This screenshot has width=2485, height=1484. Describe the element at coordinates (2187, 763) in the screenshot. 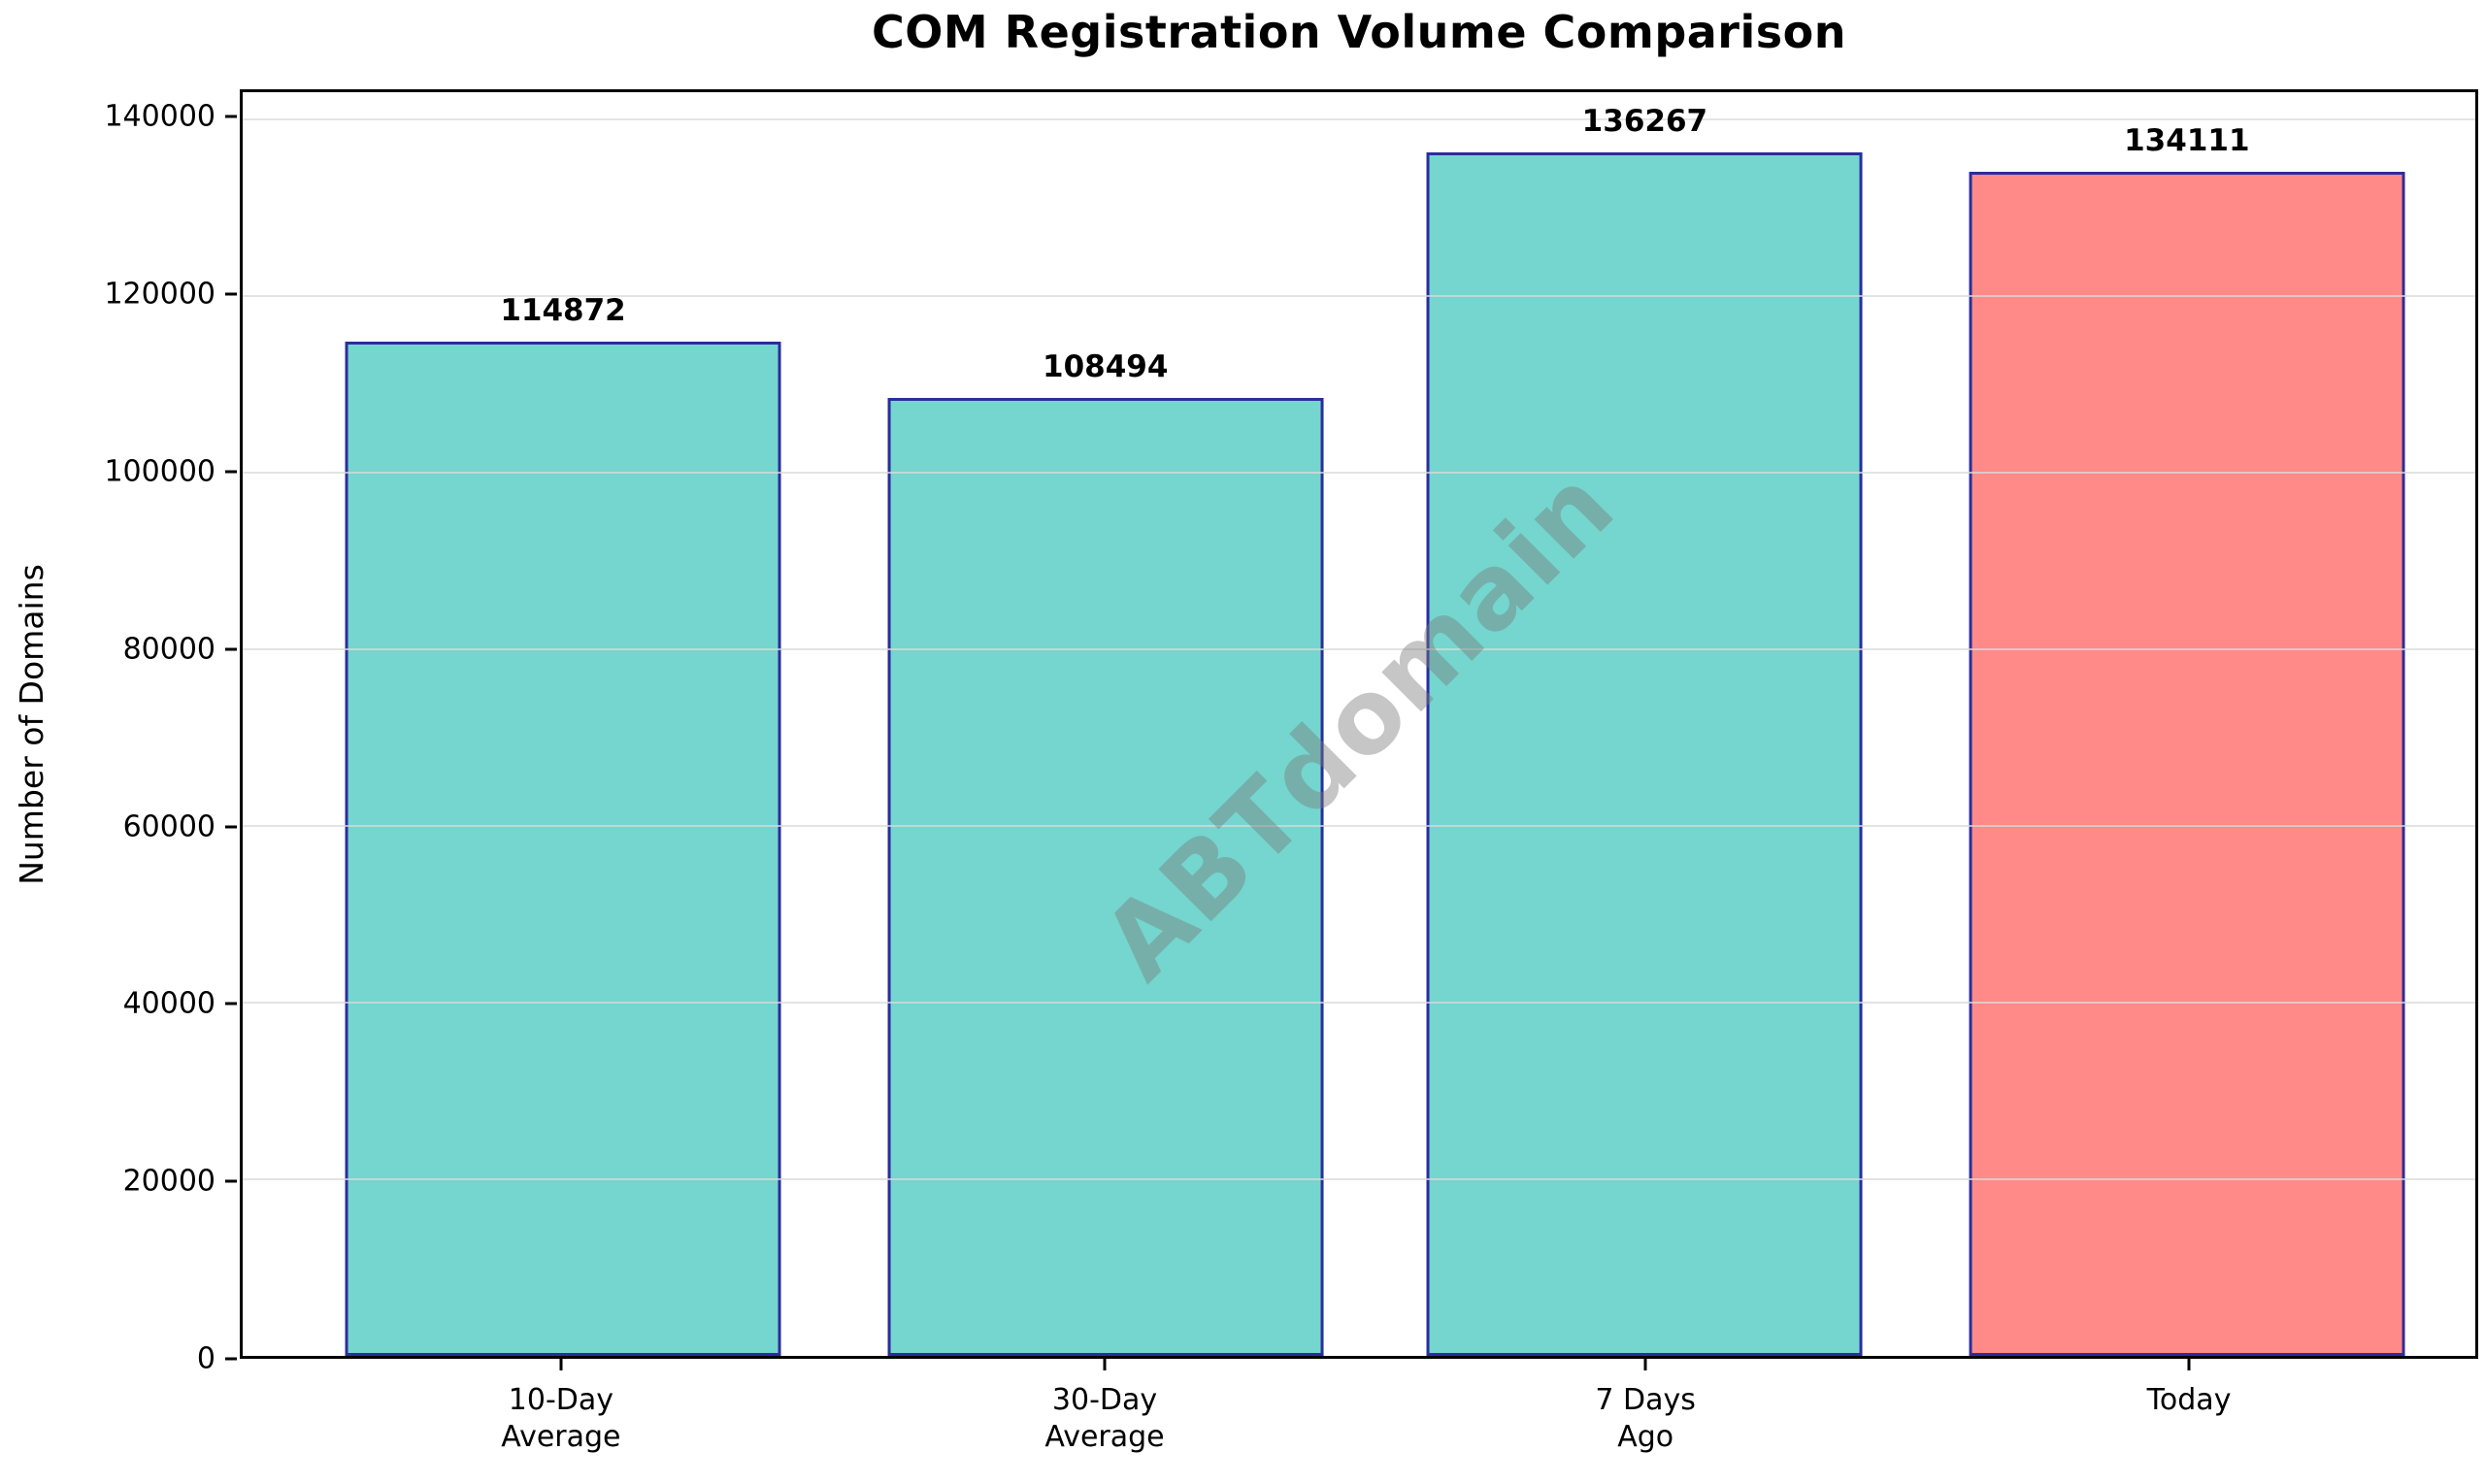

I see `bar-today` at that location.